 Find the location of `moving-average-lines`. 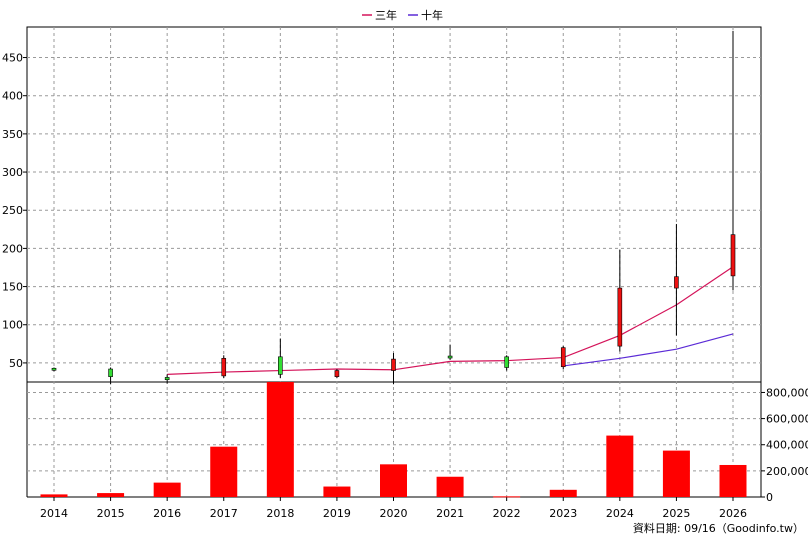

moving-average-lines is located at coordinates (450, 320).